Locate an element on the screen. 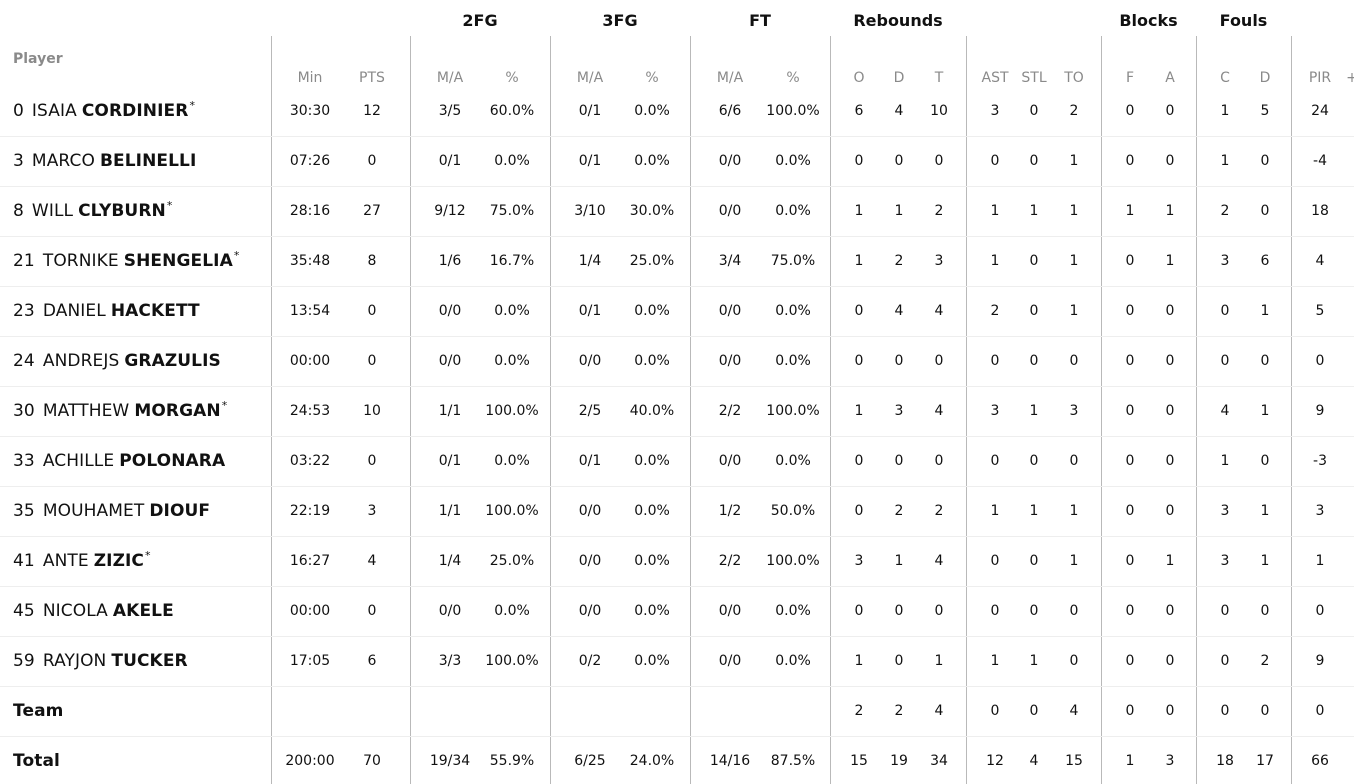 This screenshot has height=784, width=1354. stat-ft_ma: 0/0 is located at coordinates (730, 311).